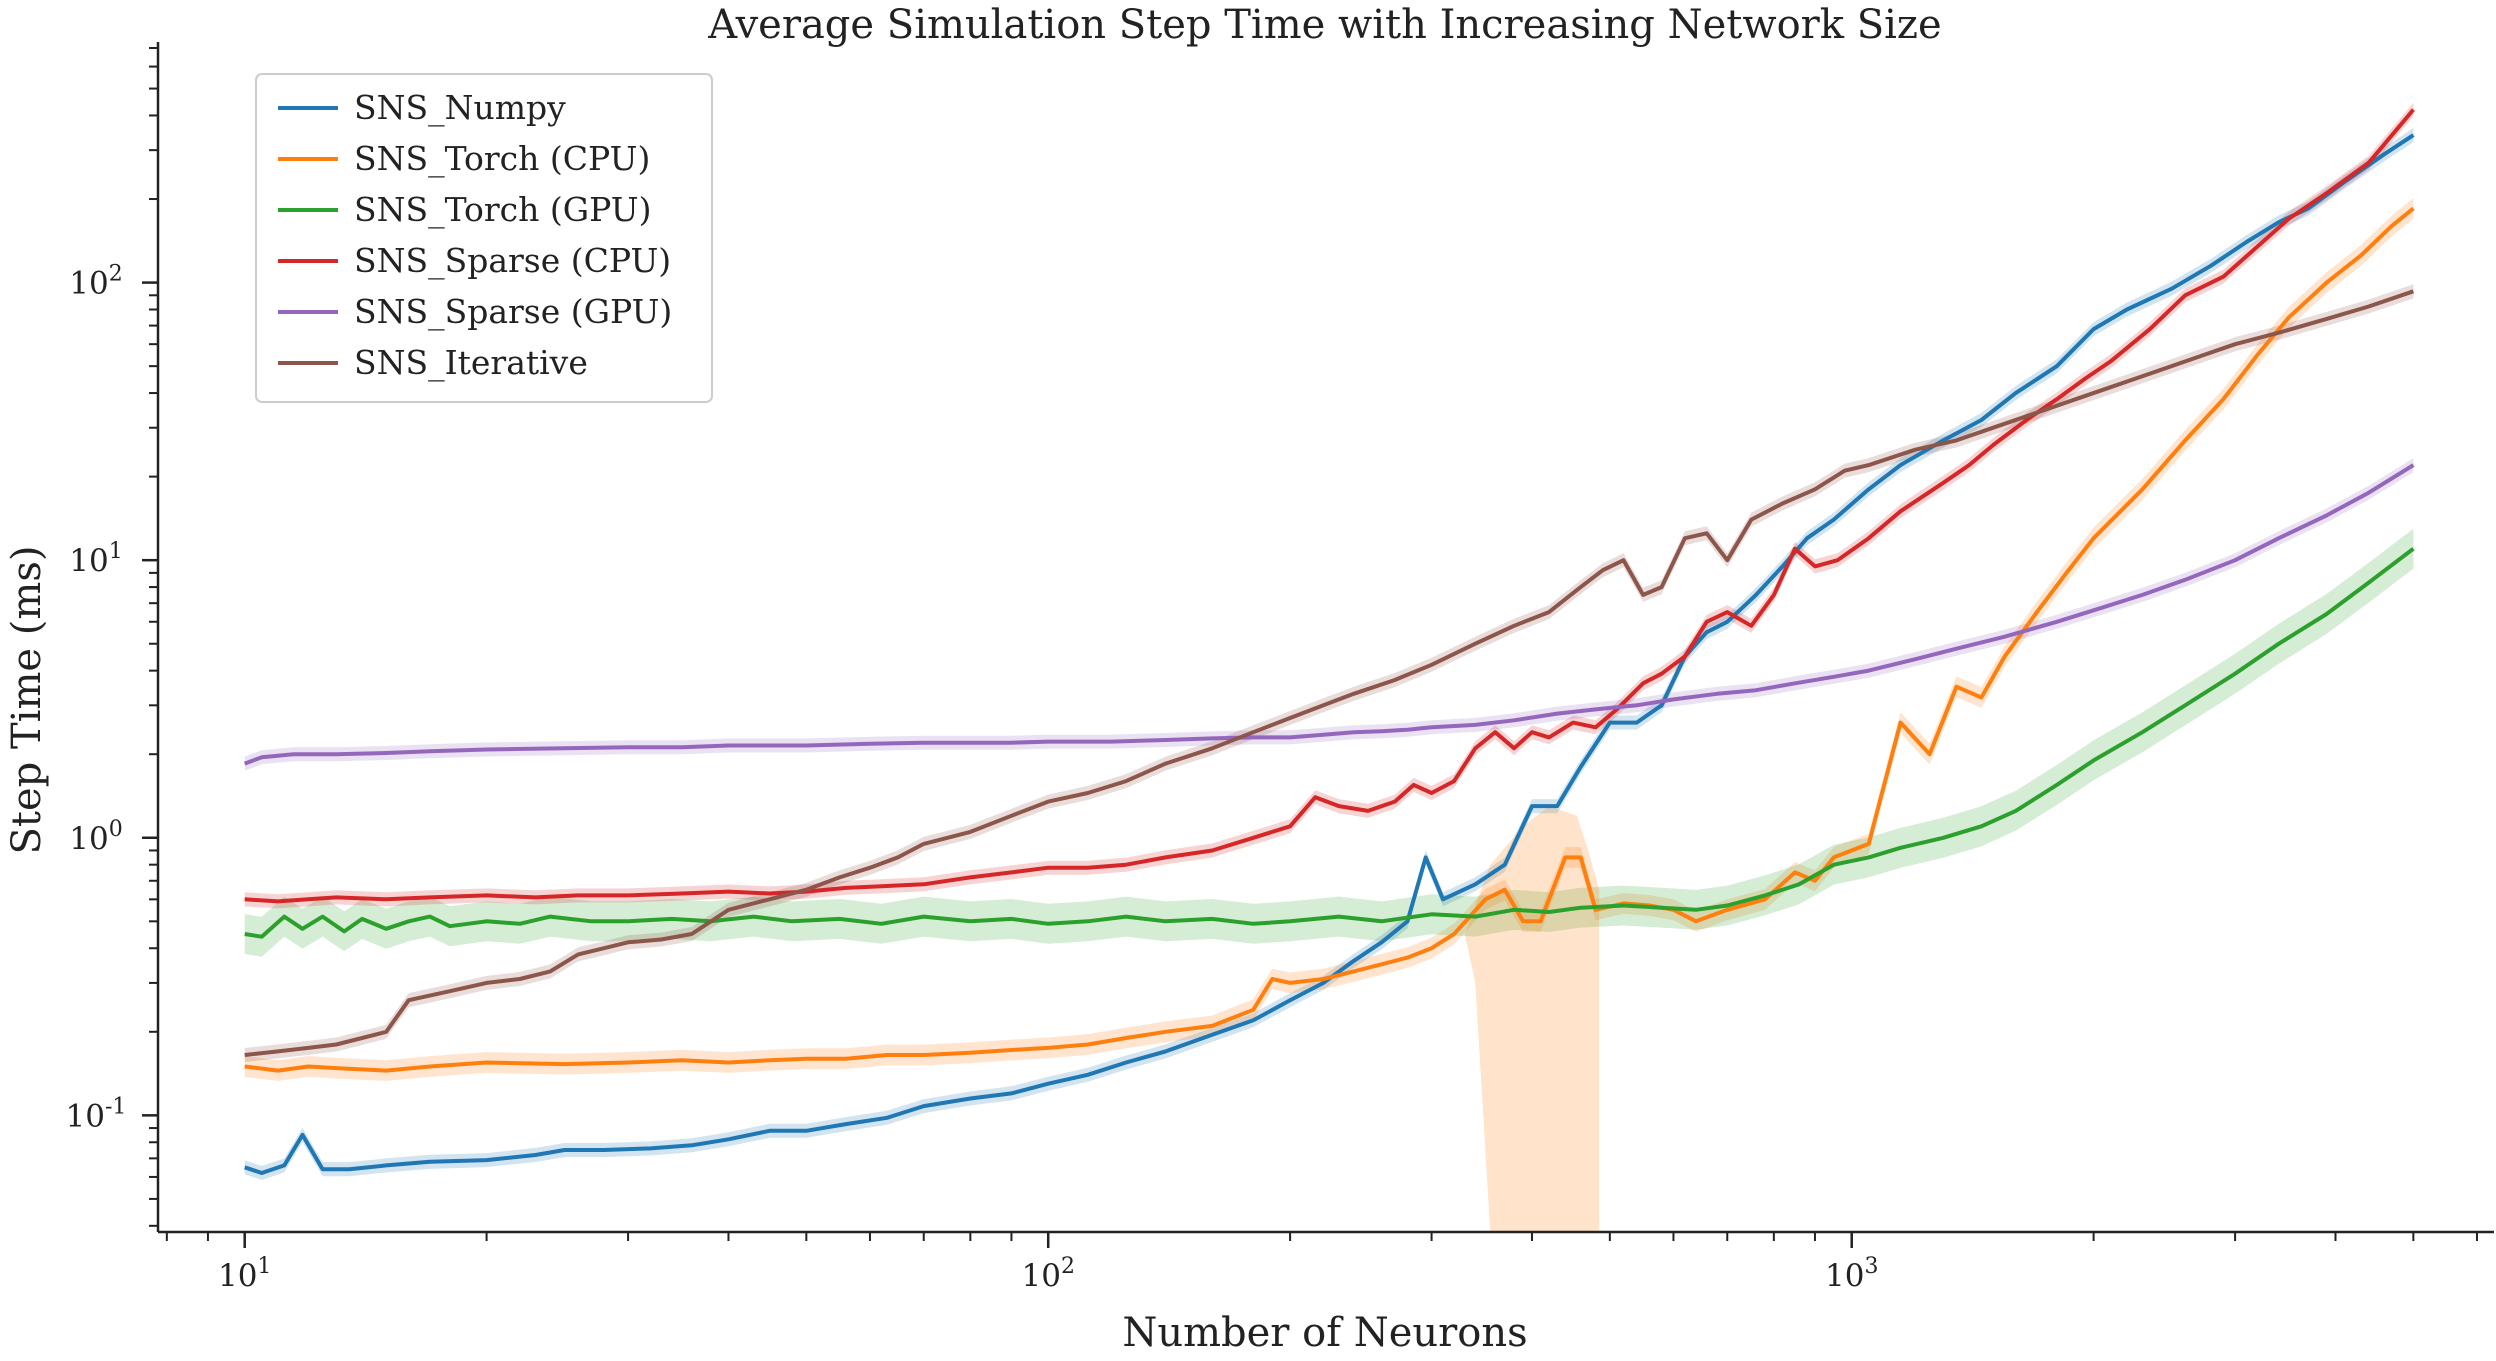 The height and width of the screenshot is (1361, 2496). I want to click on y-axis-label: Step Time (ms), so click(27, 700).